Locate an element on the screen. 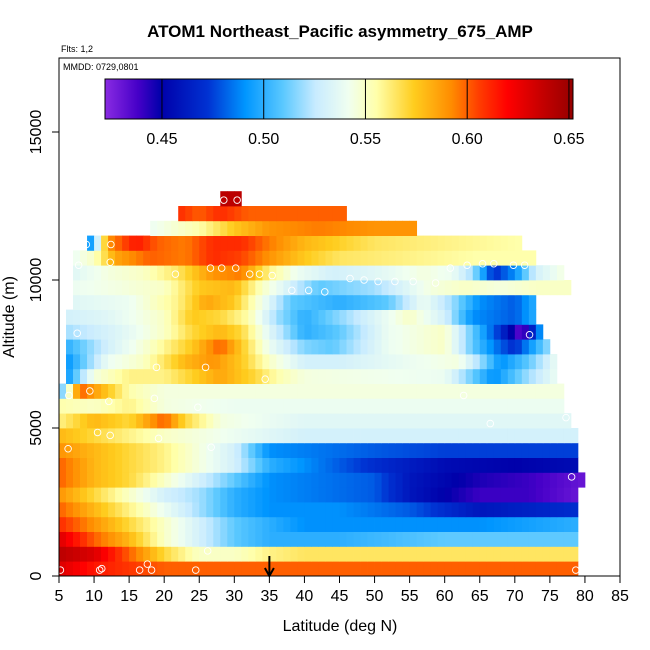 This screenshot has width=650, height=650. x-tick-label: 35 is located at coordinates (269, 596).